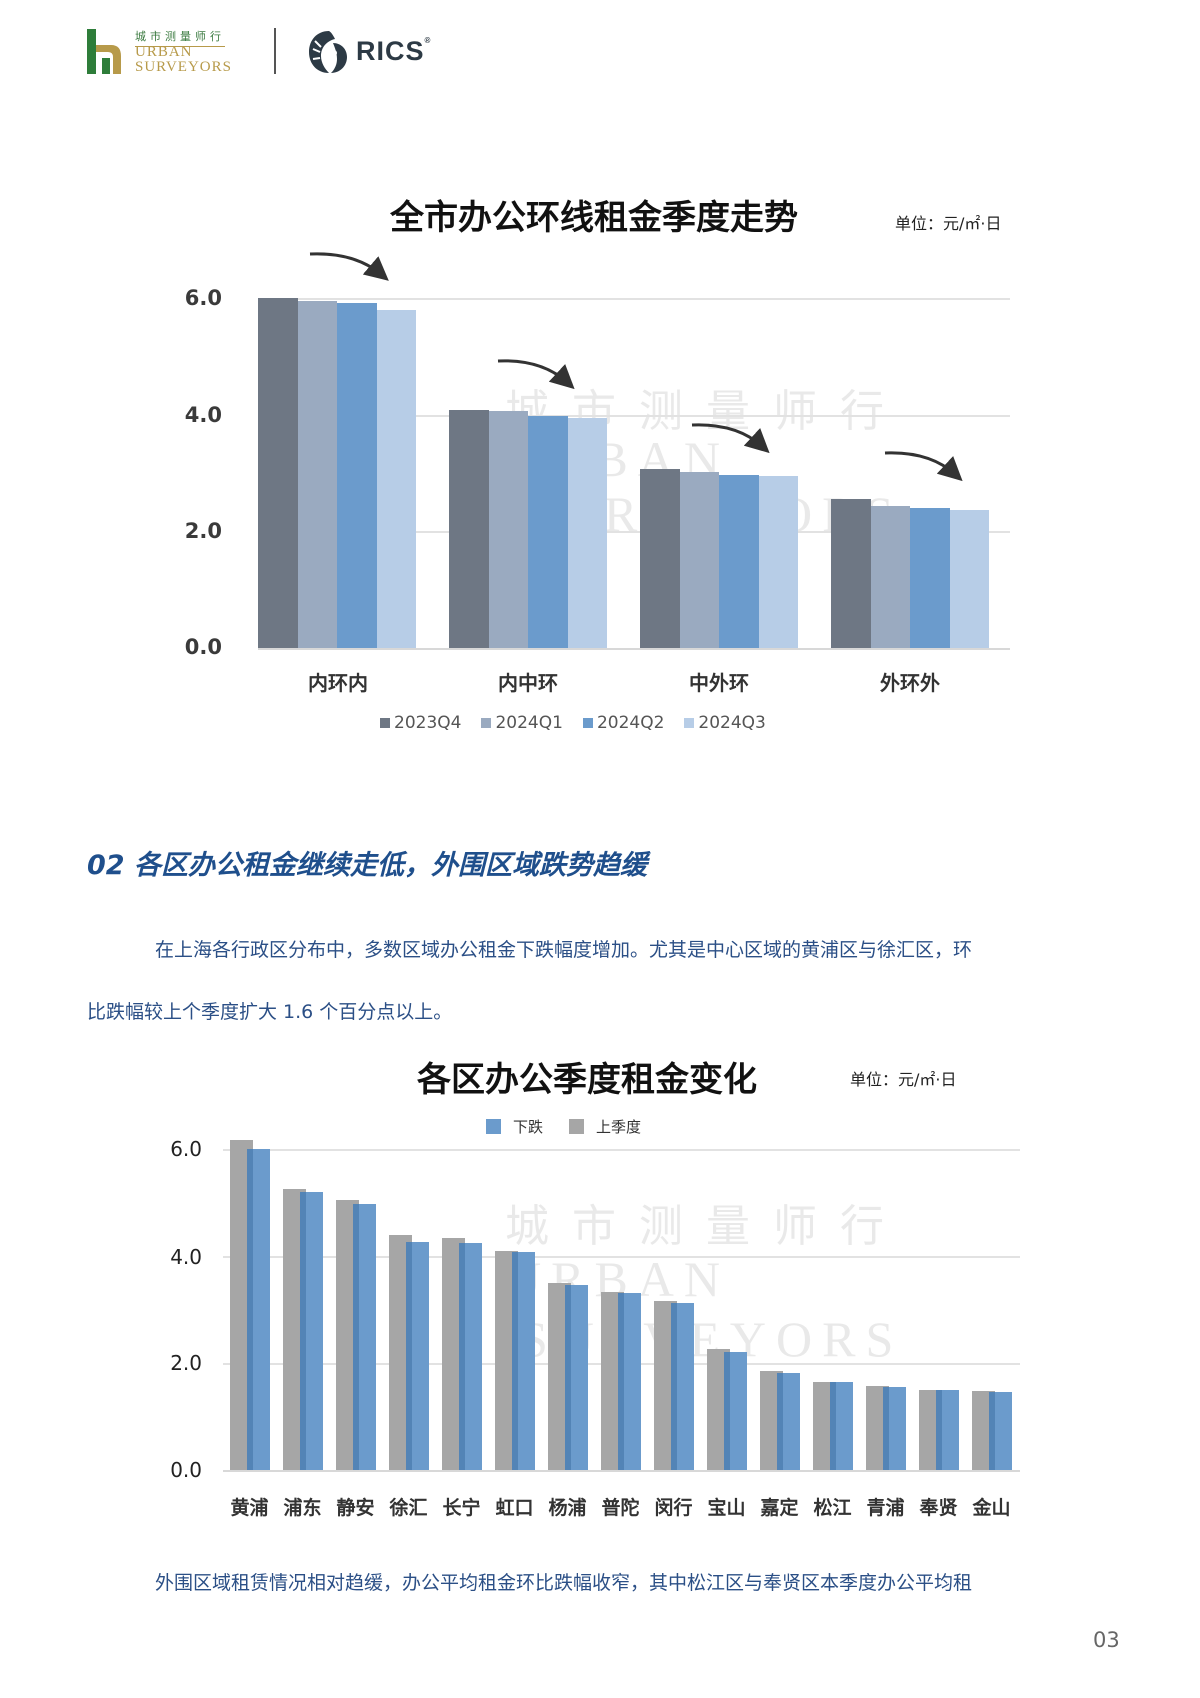 The image size is (1200, 1698). What do you see at coordinates (514, 1508) in the screenshot?
I see `x-label: 虹口` at bounding box center [514, 1508].